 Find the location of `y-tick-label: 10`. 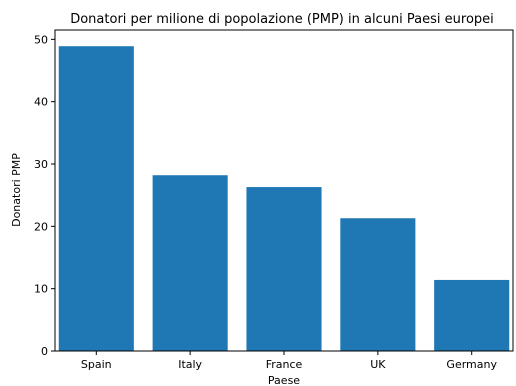

y-tick-label: 10 is located at coordinates (41, 289).